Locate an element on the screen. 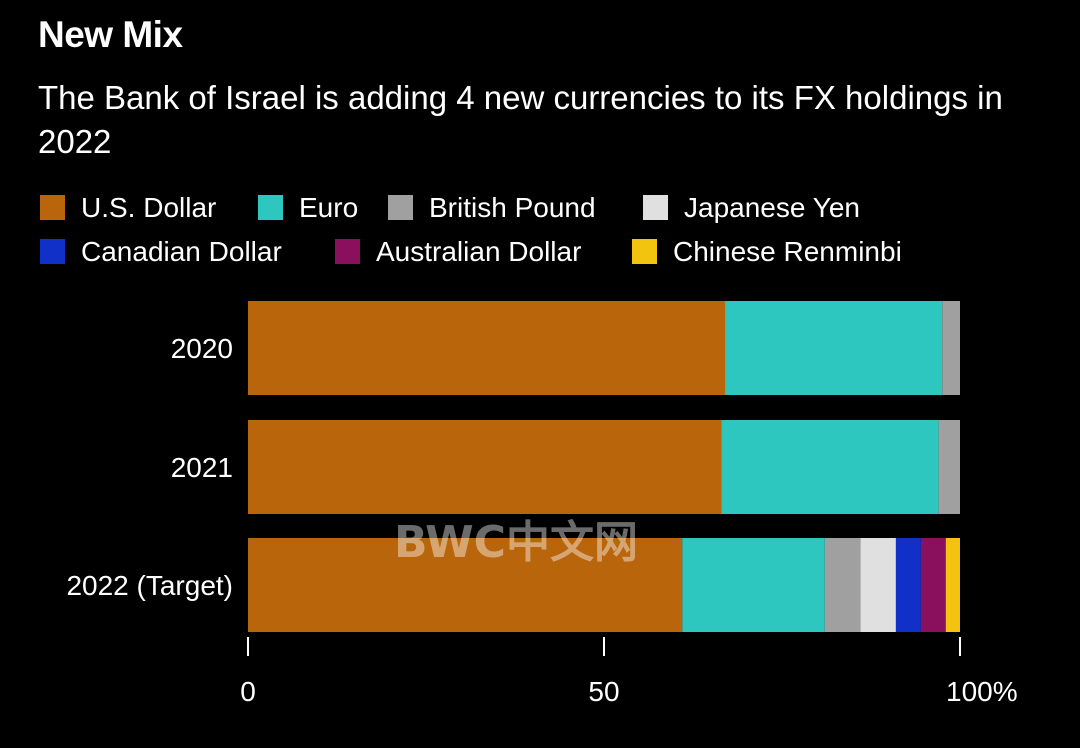  bar-segment-australian-dollar is located at coordinates (933, 585).